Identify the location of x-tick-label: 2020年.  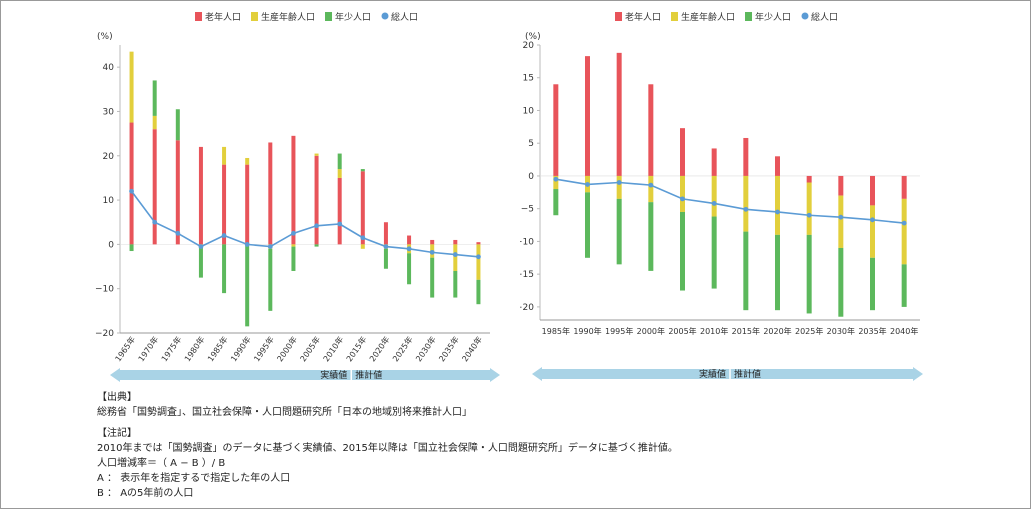
(379, 348).